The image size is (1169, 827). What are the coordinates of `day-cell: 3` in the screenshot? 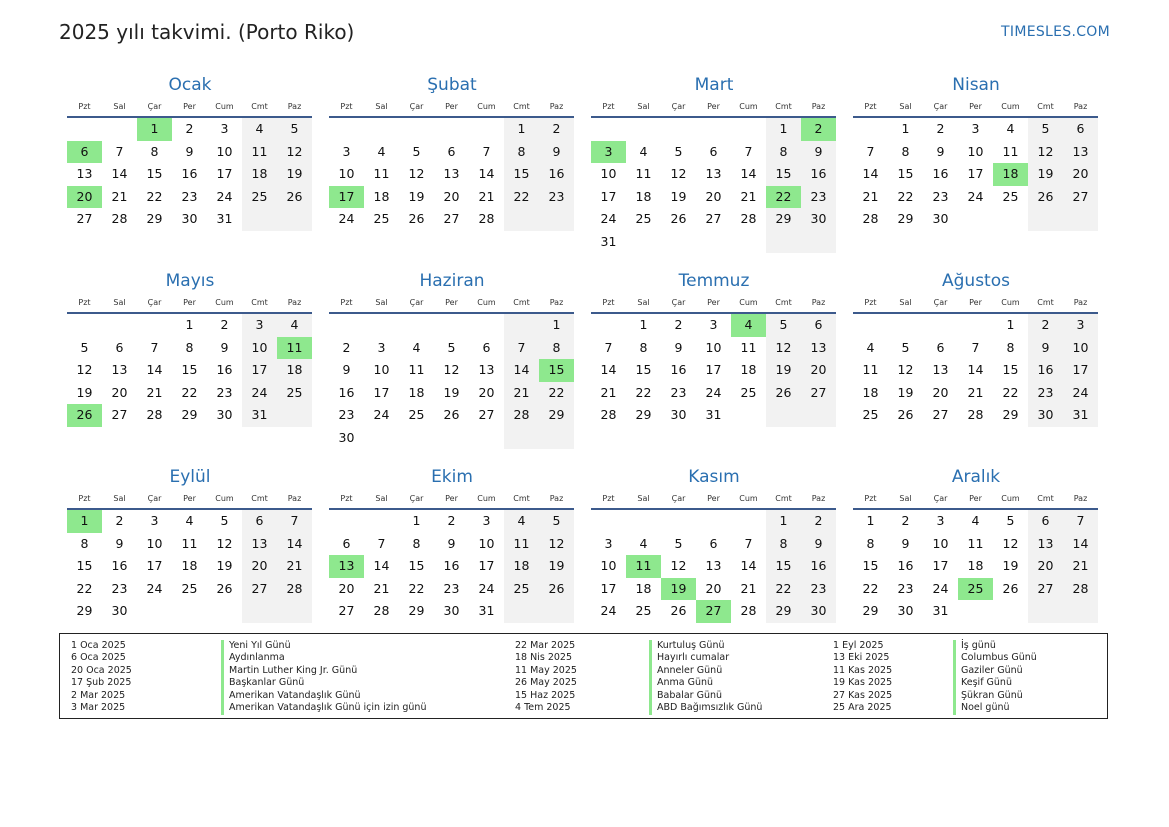 It's located at (259, 325).